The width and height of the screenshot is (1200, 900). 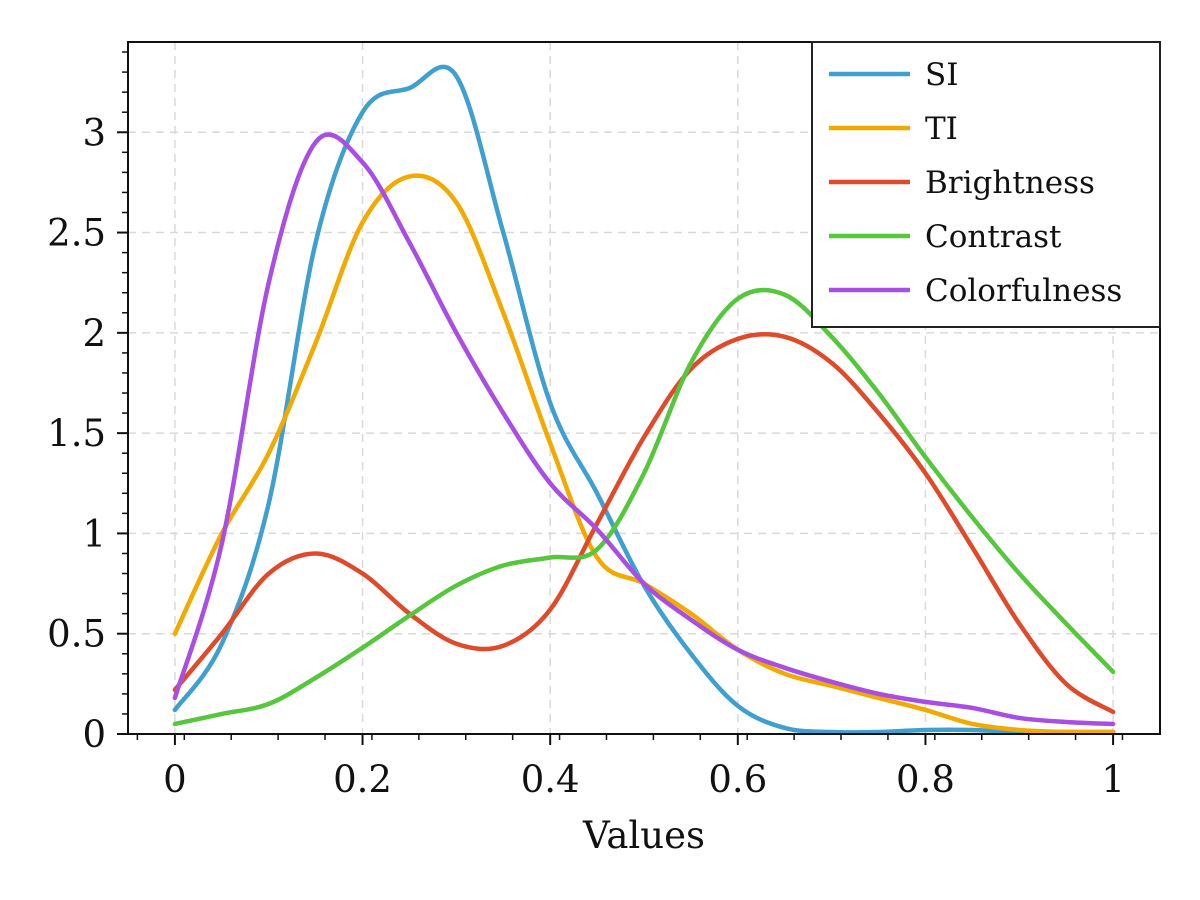 I want to click on legend-label-si: SI, so click(x=941, y=75).